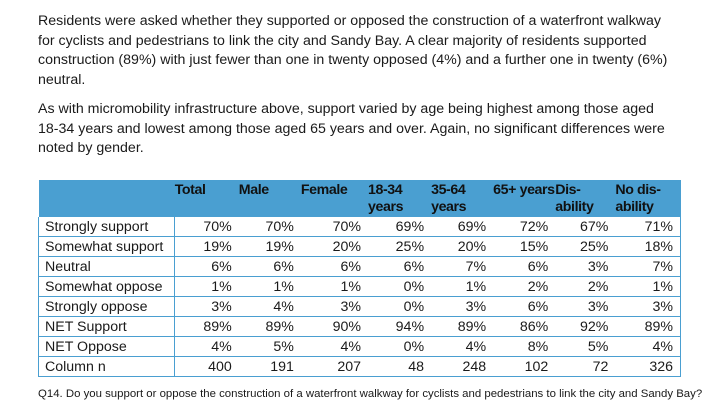  Describe the element at coordinates (269, 198) in the screenshot. I see `column-header-male: Male` at that location.